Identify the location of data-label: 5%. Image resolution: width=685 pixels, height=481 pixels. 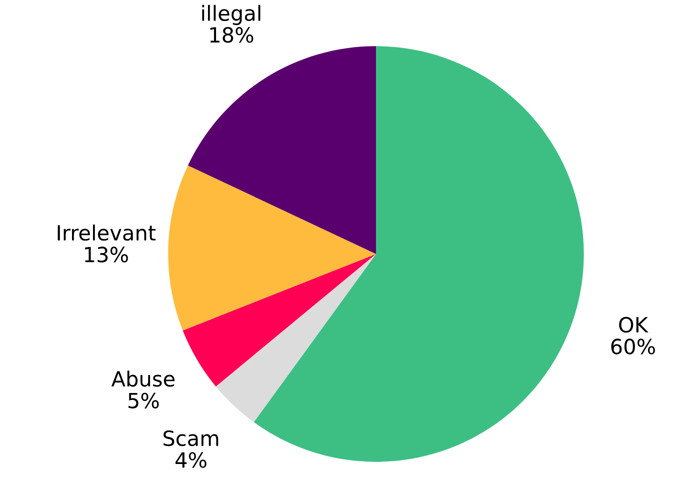
(143, 400).